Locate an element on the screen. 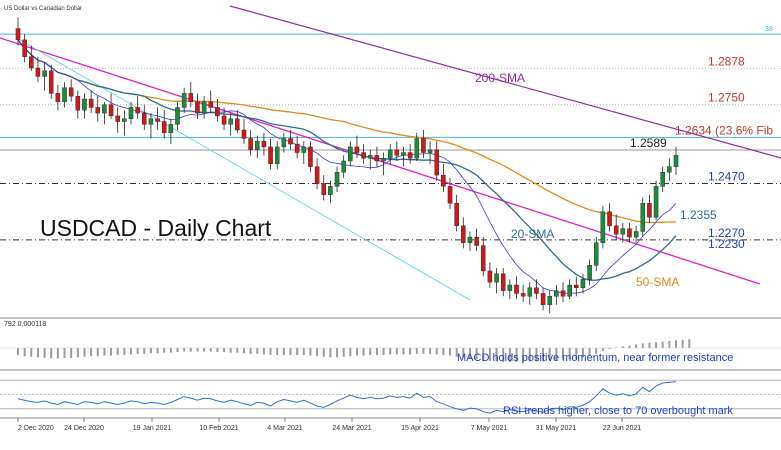 This screenshot has height=450, width=781. level-label-6: 1.2270 is located at coordinates (726, 233).